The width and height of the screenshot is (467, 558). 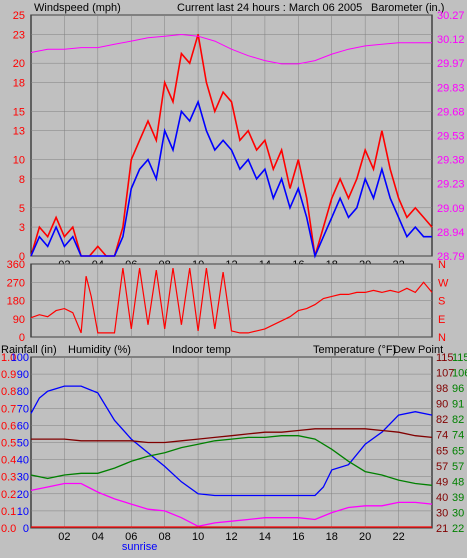 What do you see at coordinates (231, 301) in the screenshot?
I see `series-direction-line` at bounding box center [231, 301].